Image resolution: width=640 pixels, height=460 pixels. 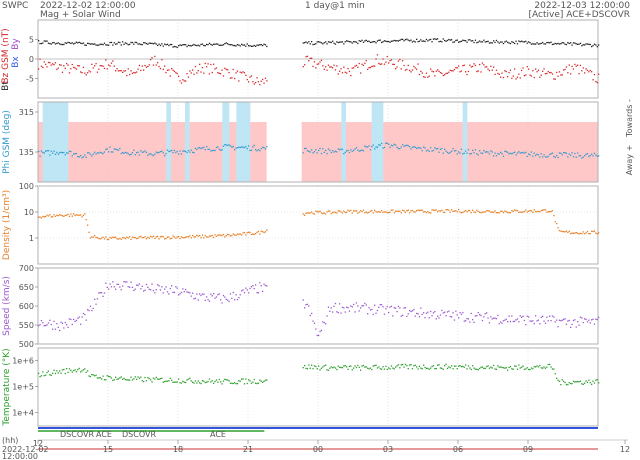 I want to click on time-axis-hh-label: (hh), so click(x=10, y=440).